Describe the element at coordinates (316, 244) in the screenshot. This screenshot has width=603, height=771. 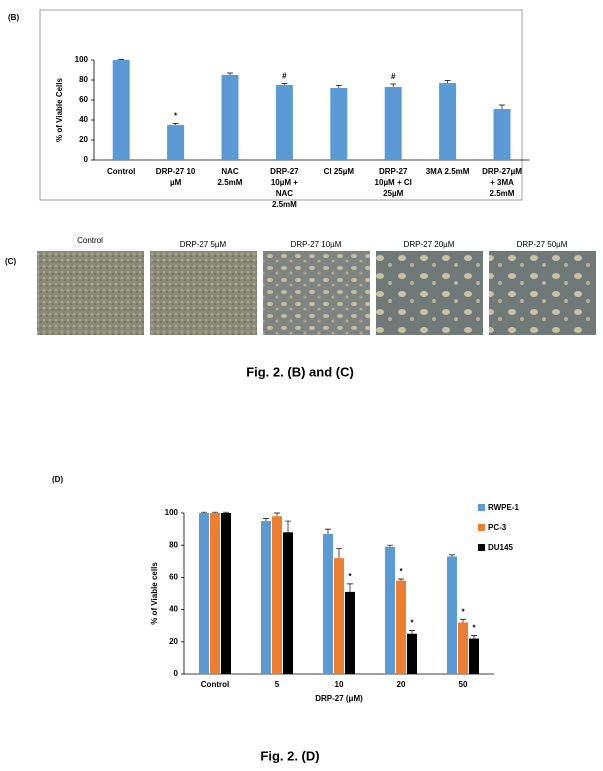
I see `micrograph-label: DRP-27 10µM` at that location.